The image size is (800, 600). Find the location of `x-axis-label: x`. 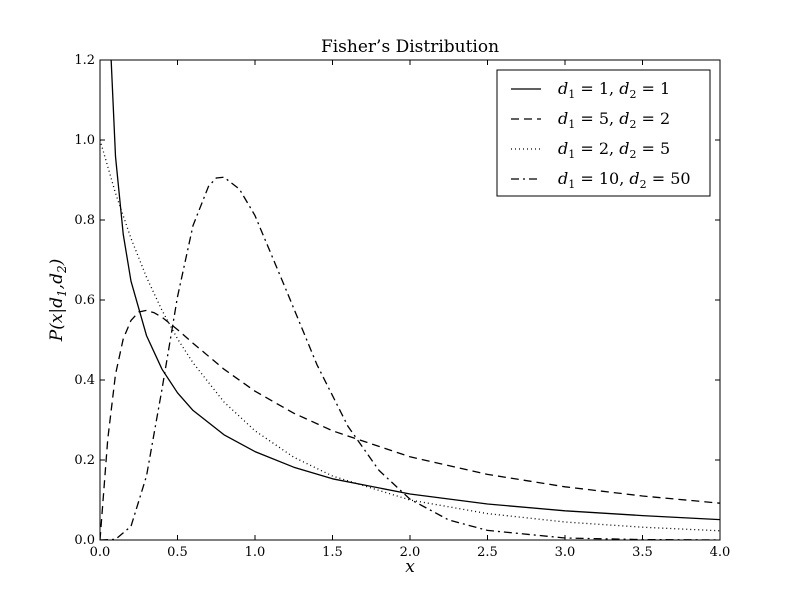

x-axis-label: x is located at coordinates (410, 567).